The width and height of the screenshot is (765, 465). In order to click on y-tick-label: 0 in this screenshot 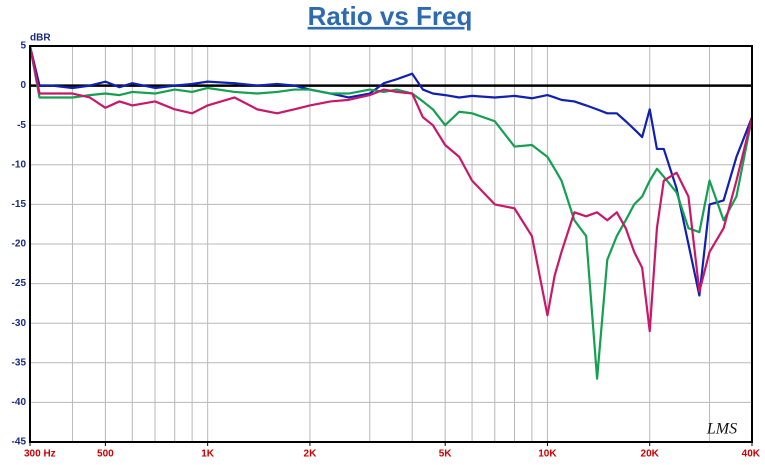, I will do `click(23, 85)`.